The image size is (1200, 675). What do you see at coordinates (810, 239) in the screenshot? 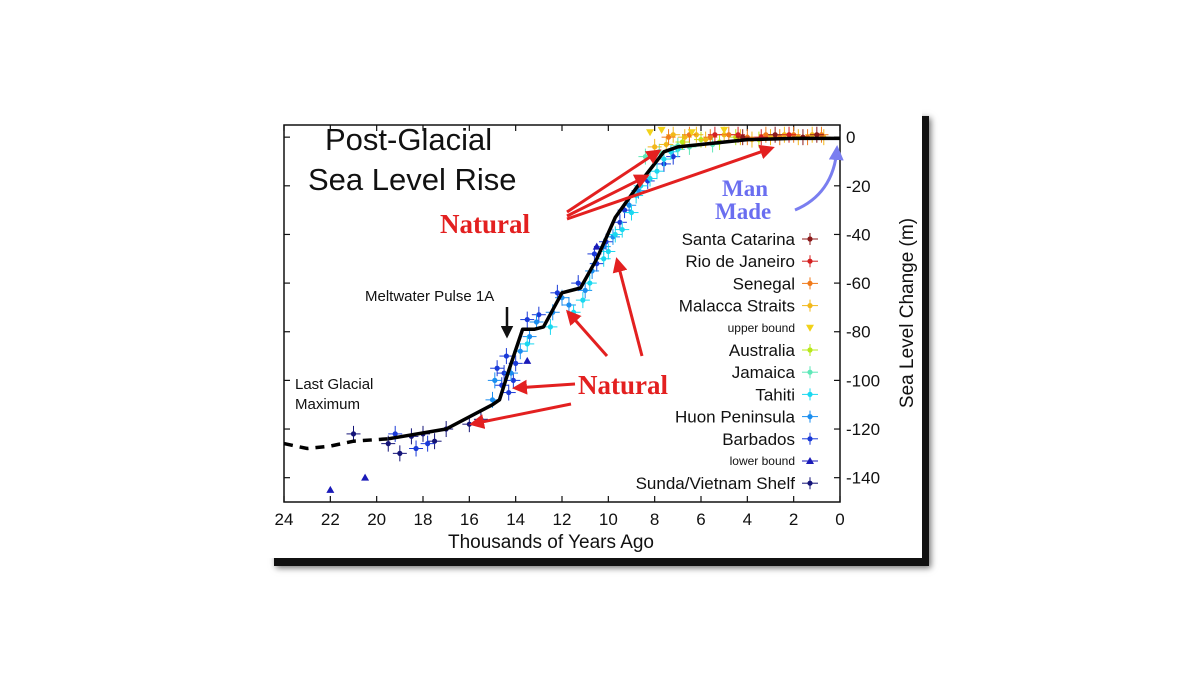
I see `legend-marker-santa-catarina` at bounding box center [810, 239].